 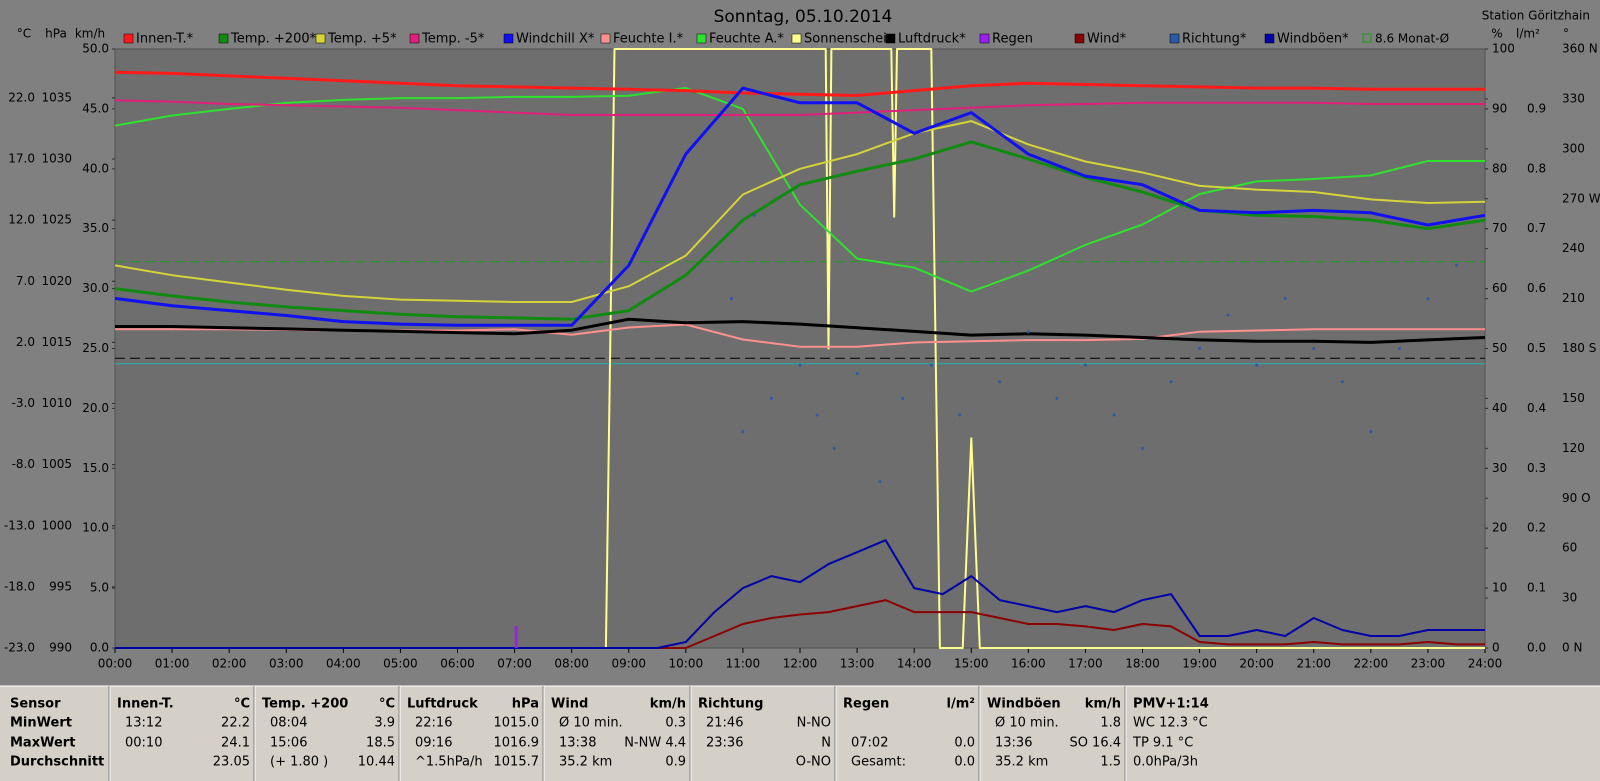 I want to click on y-tick-label: 995, so click(x=60, y=586).